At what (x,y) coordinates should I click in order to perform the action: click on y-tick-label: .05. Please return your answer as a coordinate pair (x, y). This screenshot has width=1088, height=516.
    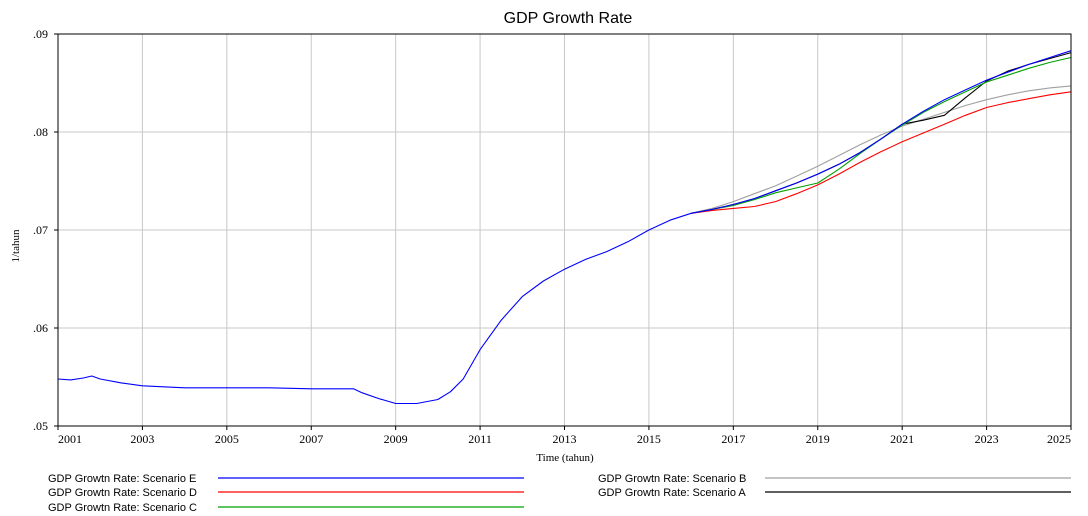
    Looking at the image, I should click on (40, 426).